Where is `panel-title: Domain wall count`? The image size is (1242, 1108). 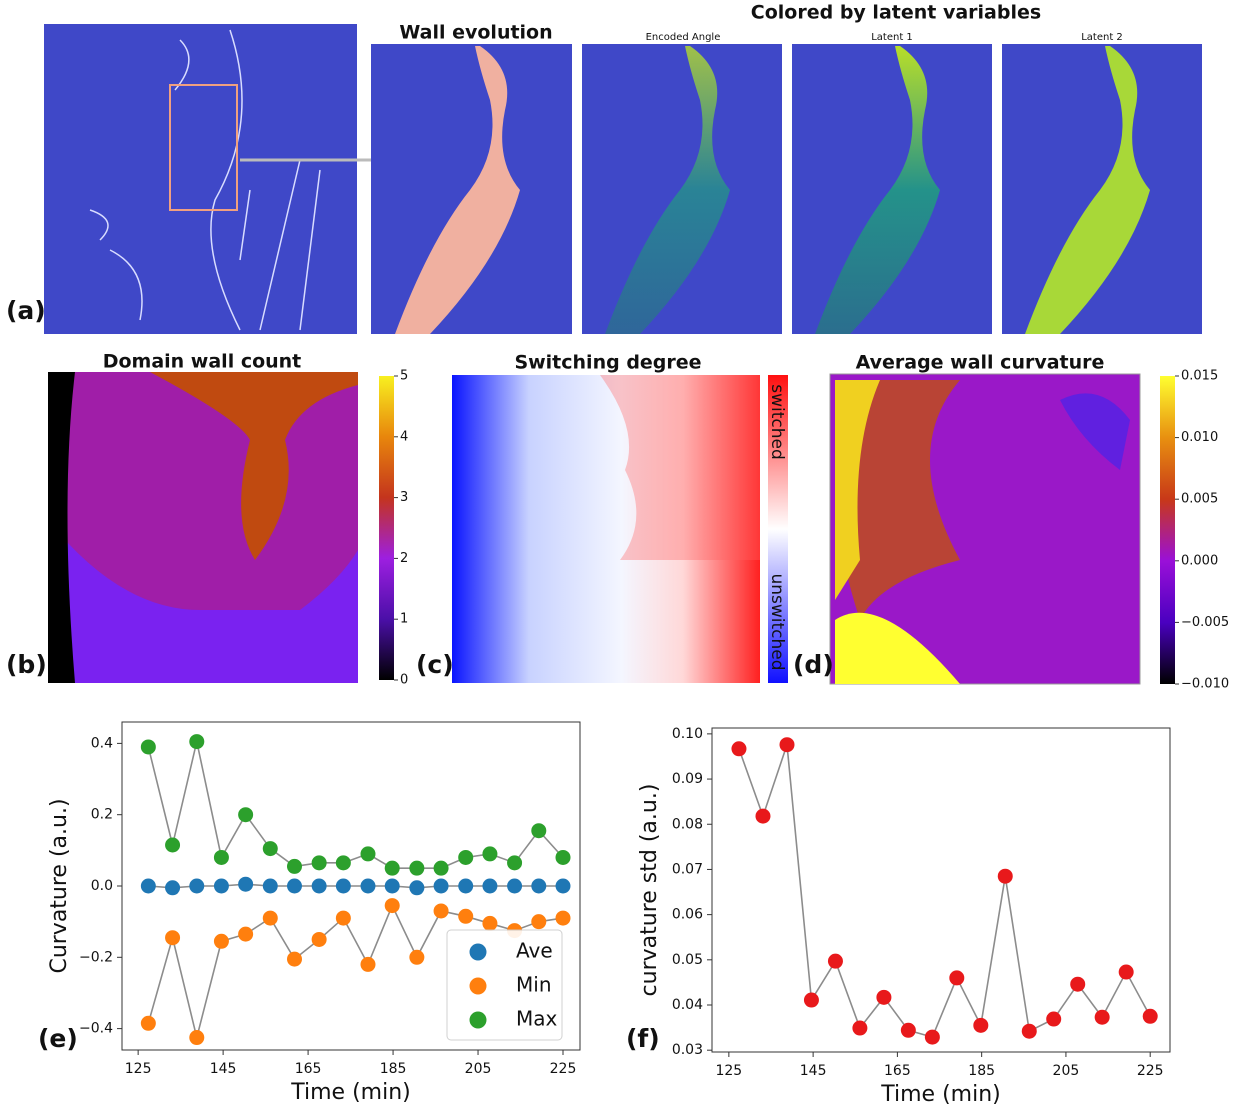 panel-title: Domain wall count is located at coordinates (202, 362).